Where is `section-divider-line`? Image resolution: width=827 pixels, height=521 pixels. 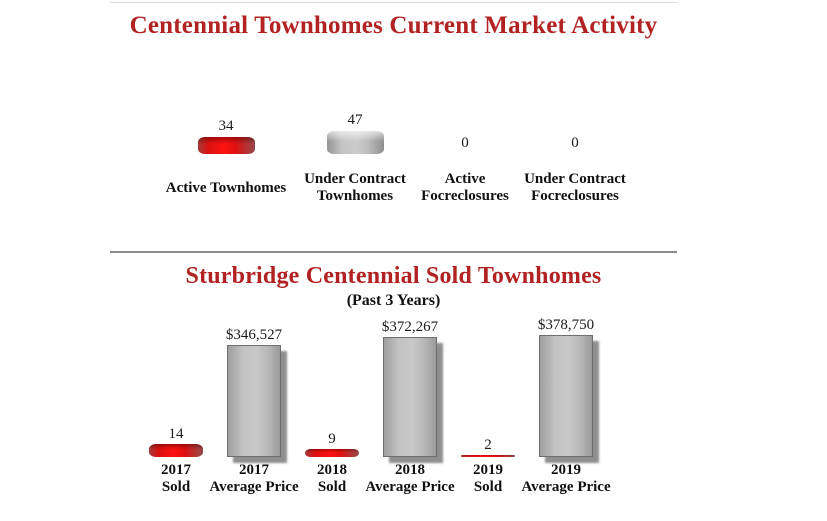
section-divider-line is located at coordinates (393, 252).